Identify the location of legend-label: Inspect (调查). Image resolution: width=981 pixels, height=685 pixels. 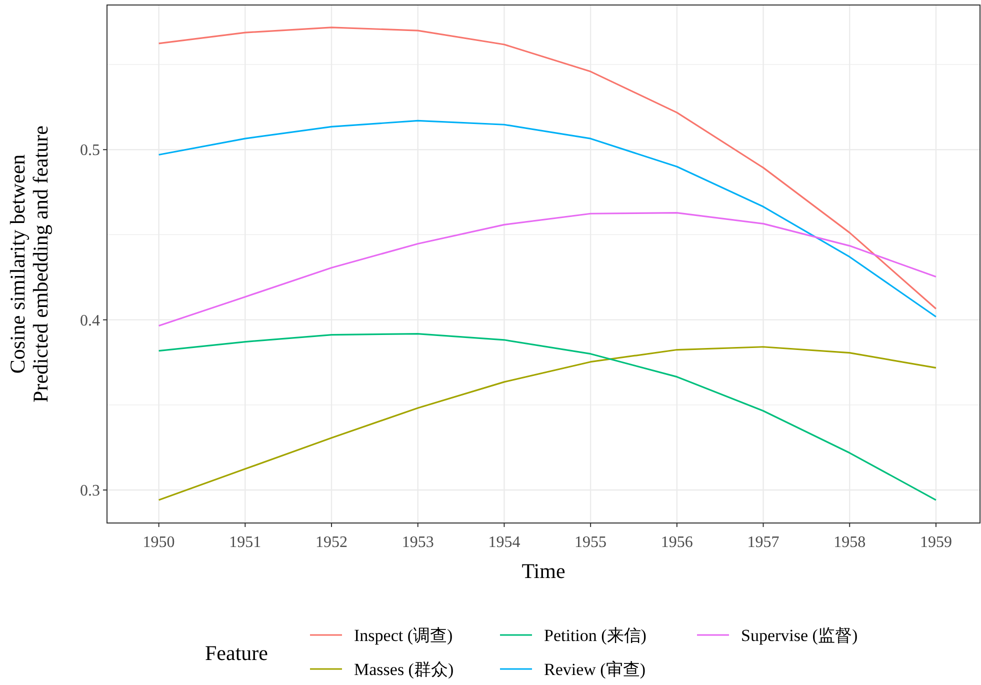
(403, 635).